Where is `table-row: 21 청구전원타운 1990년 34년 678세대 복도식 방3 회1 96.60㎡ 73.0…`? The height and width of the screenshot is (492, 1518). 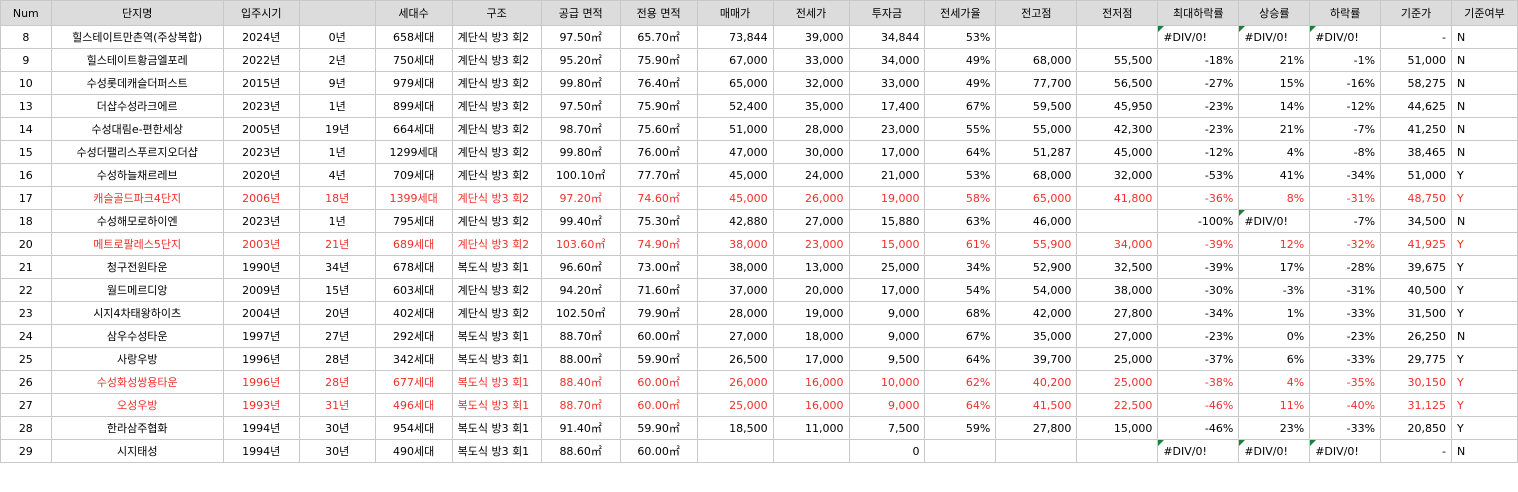 table-row: 21 청구전원타운 1990년 34년 678세대 복도식 방3 회1 96.60㎡ 73.0… is located at coordinates (759, 267).